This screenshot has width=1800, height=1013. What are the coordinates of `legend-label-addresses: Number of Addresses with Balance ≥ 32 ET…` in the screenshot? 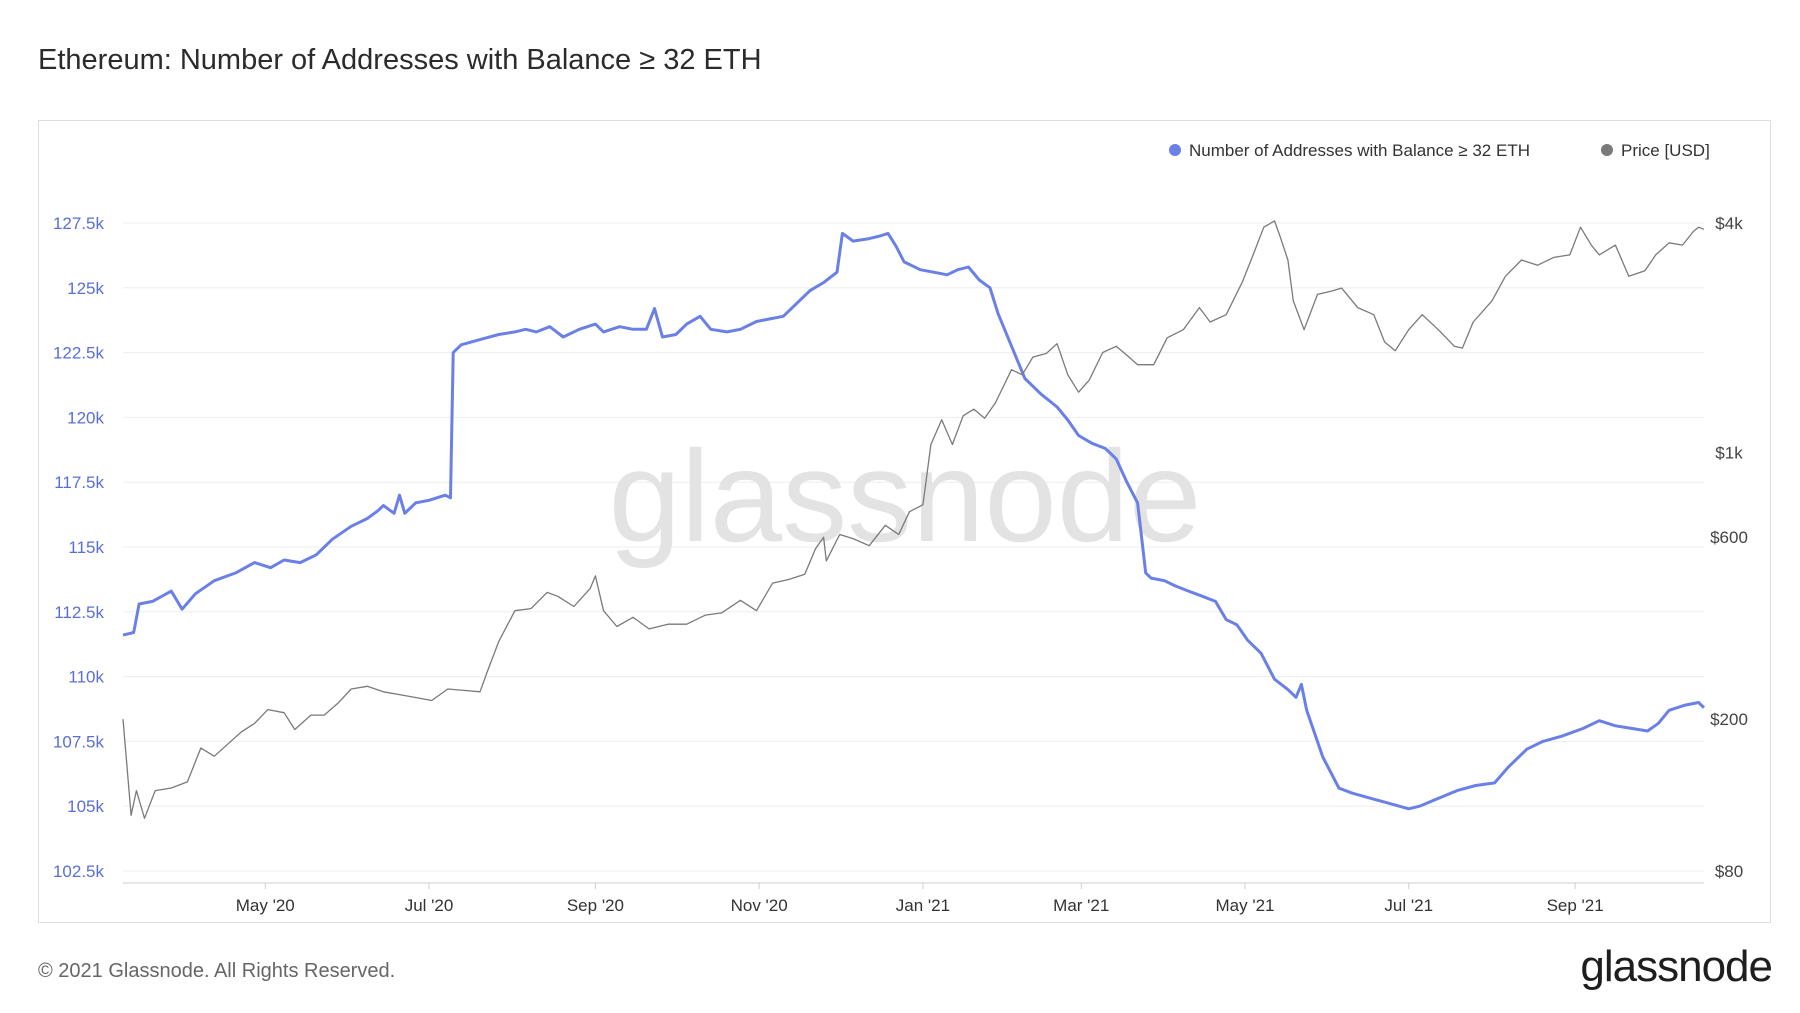 It's located at (1359, 150).